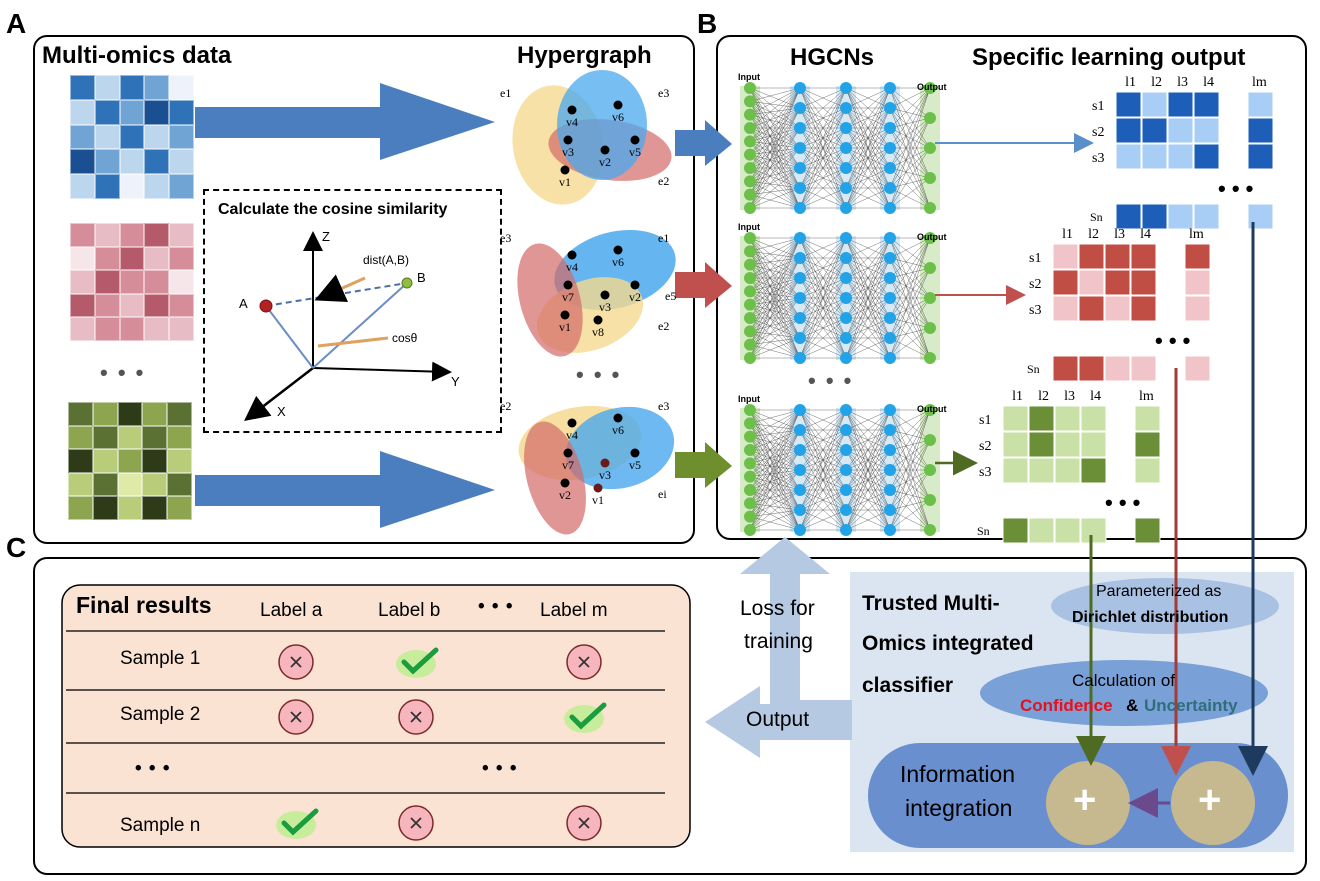 Image resolution: width=1320 pixels, height=881 pixels. I want to click on matrix-col-label: l3, so click(1119, 234).